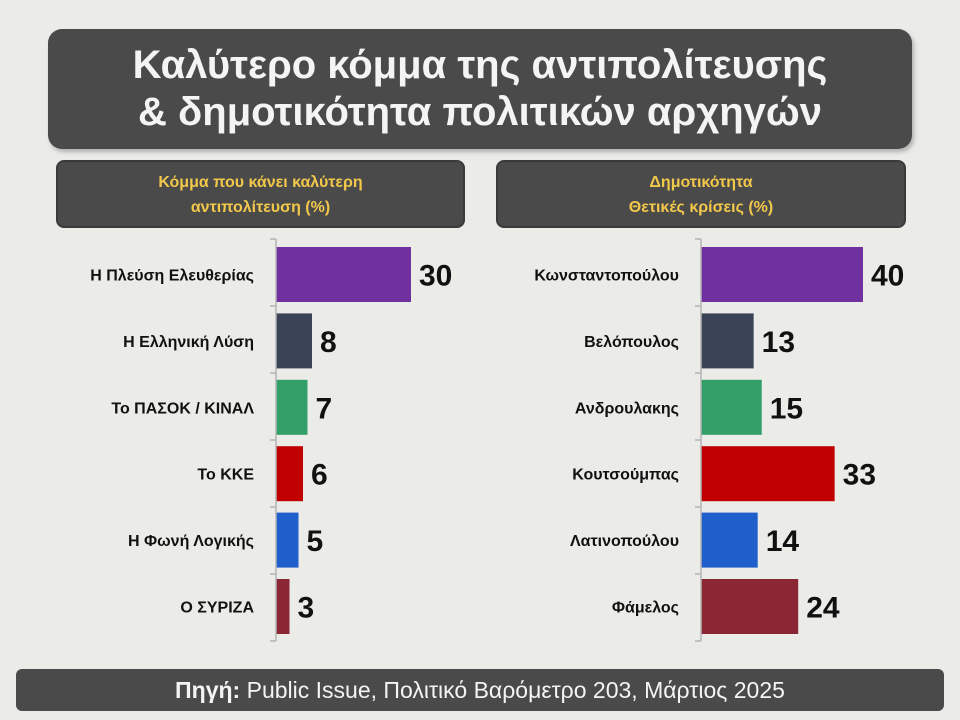 This screenshot has width=960, height=720. I want to click on right-header-line-2: Θετικές κρίσεις (%), so click(701, 207).